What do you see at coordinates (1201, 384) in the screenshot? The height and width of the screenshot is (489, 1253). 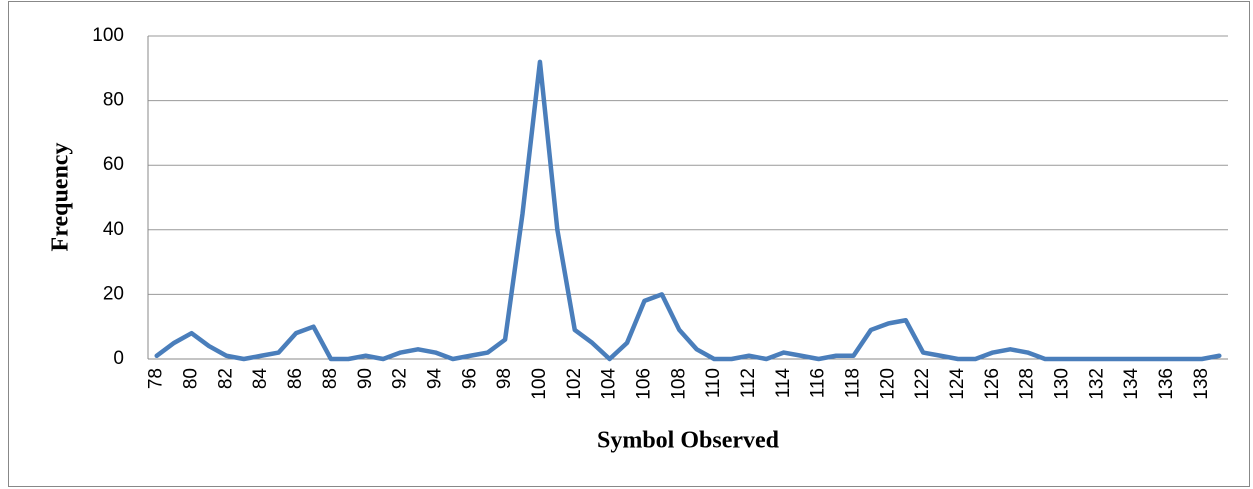 I see `x-tick-label: 138` at bounding box center [1201, 384].